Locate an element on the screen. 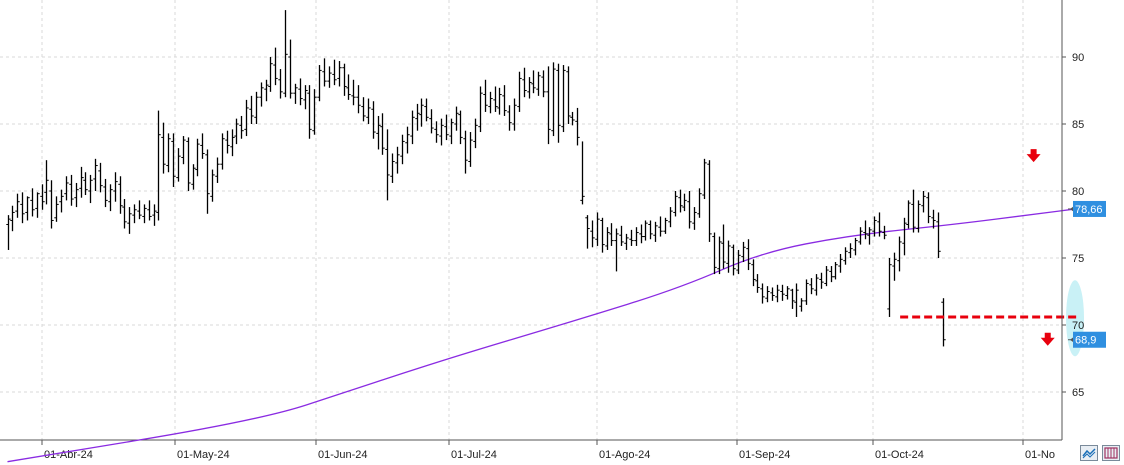 Image resolution: width=1124 pixels, height=465 pixels. x-tick-label: 01-Sep-24 is located at coordinates (764, 455).